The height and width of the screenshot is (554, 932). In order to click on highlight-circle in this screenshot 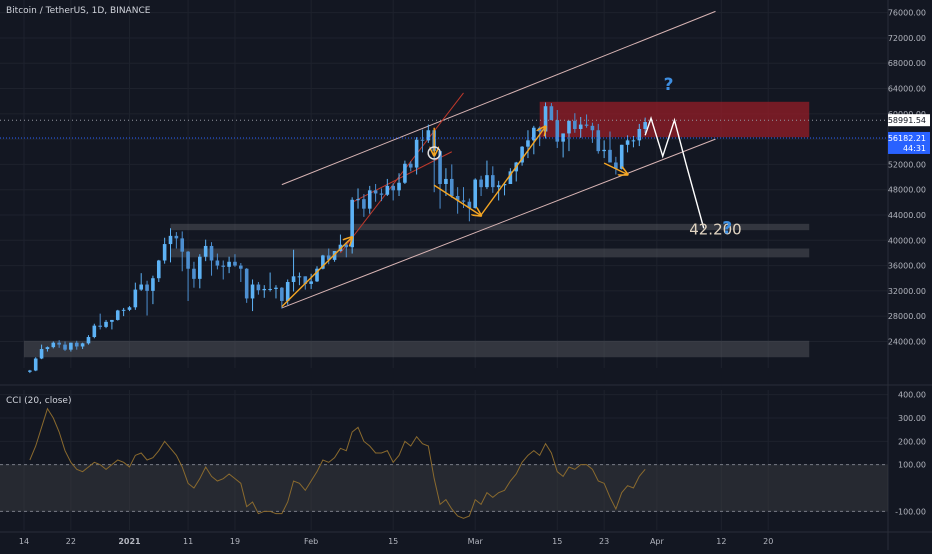, I will do `click(434, 153)`.